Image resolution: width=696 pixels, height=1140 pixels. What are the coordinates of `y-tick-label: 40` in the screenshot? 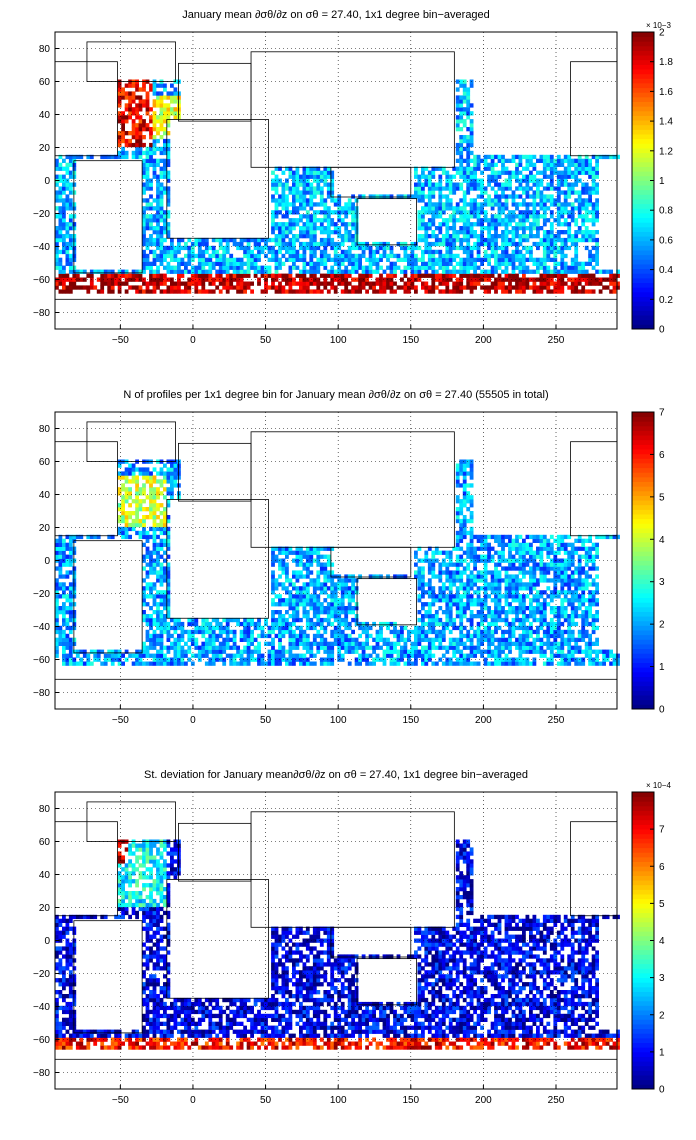 It's located at (45, 115).